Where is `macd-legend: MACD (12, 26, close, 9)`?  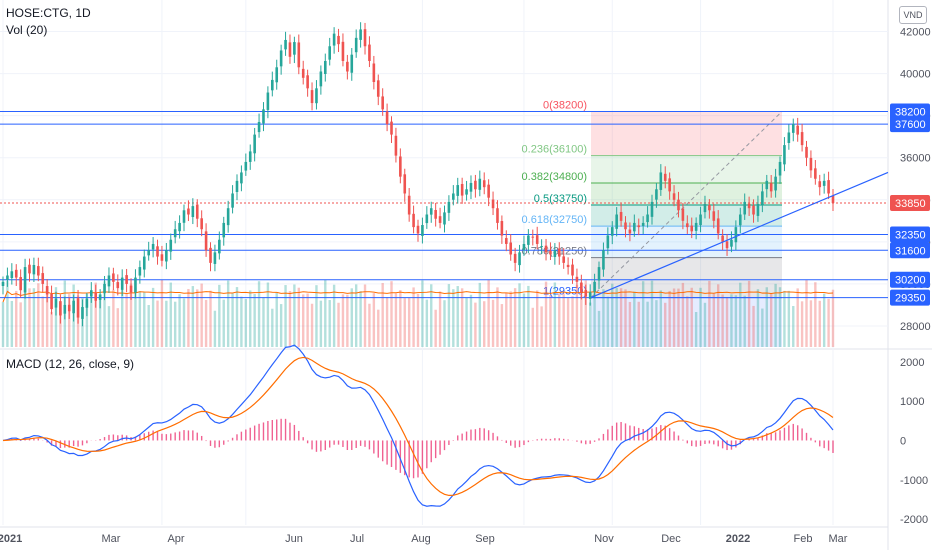 macd-legend: MACD (12, 26, close, 9) is located at coordinates (70, 364).